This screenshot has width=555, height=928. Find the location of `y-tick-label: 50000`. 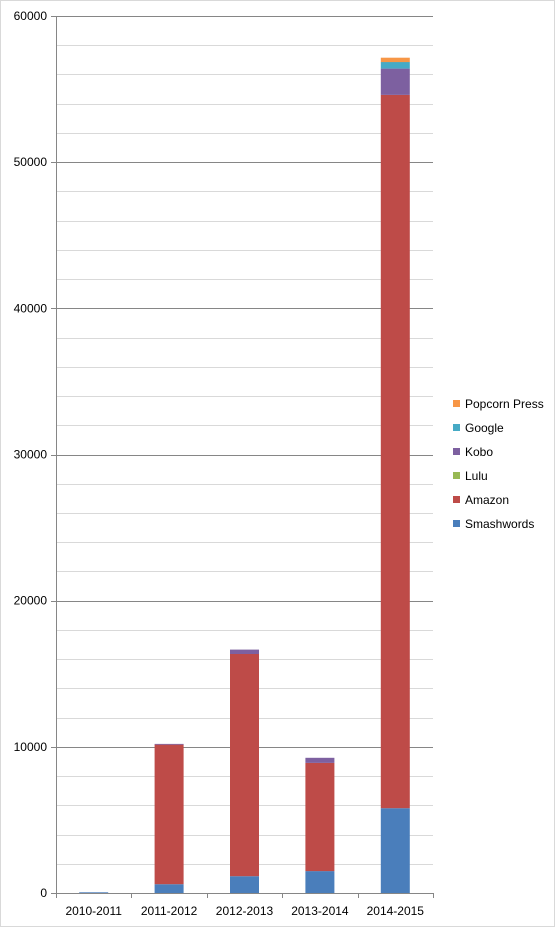

y-tick-label: 50000 is located at coordinates (31, 162).